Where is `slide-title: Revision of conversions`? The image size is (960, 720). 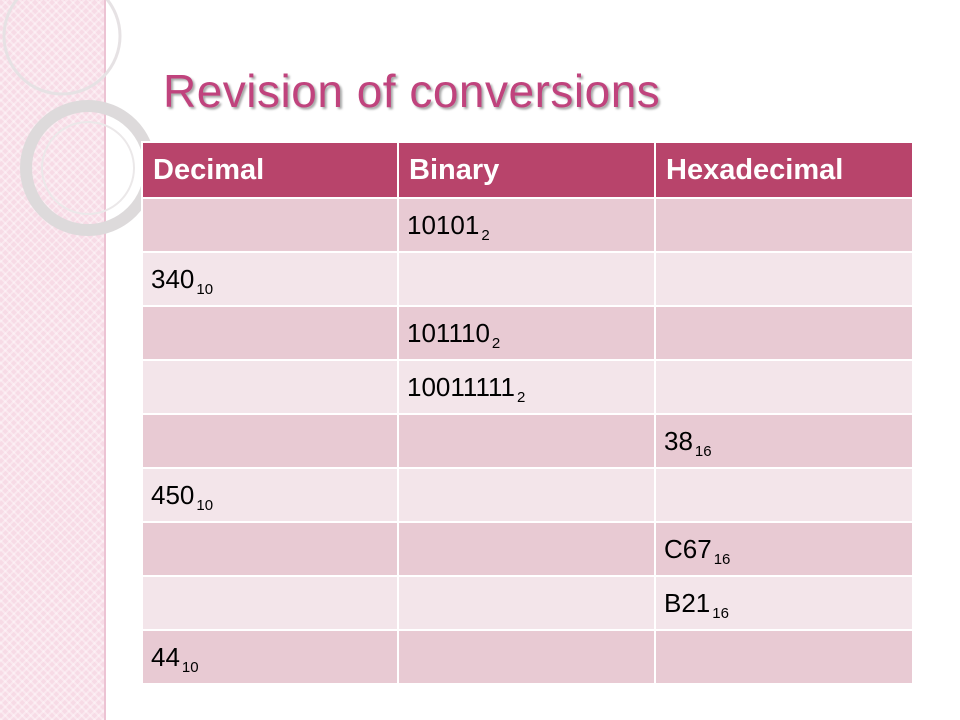 slide-title: Revision of conversions is located at coordinates (412, 91).